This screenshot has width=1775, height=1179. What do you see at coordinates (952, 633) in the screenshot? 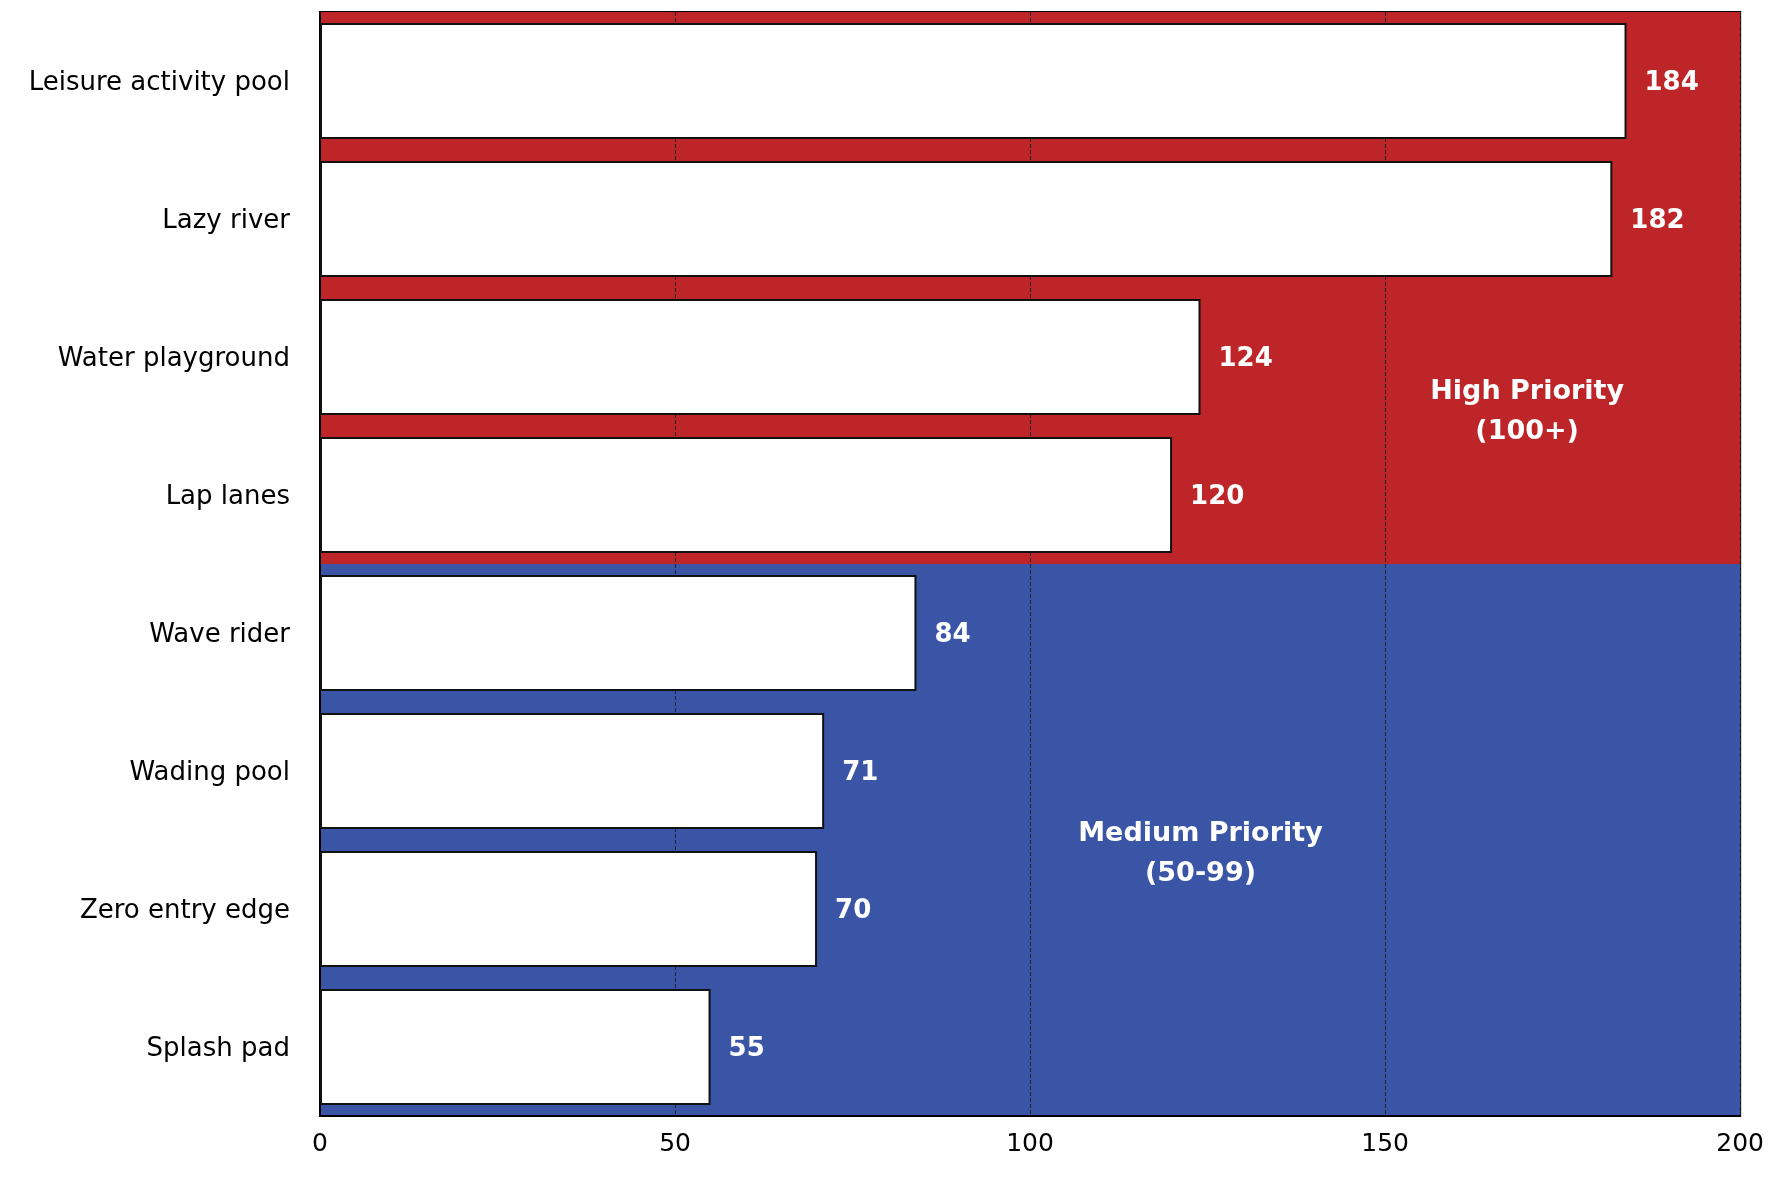
I see `data-label: 84` at bounding box center [952, 633].